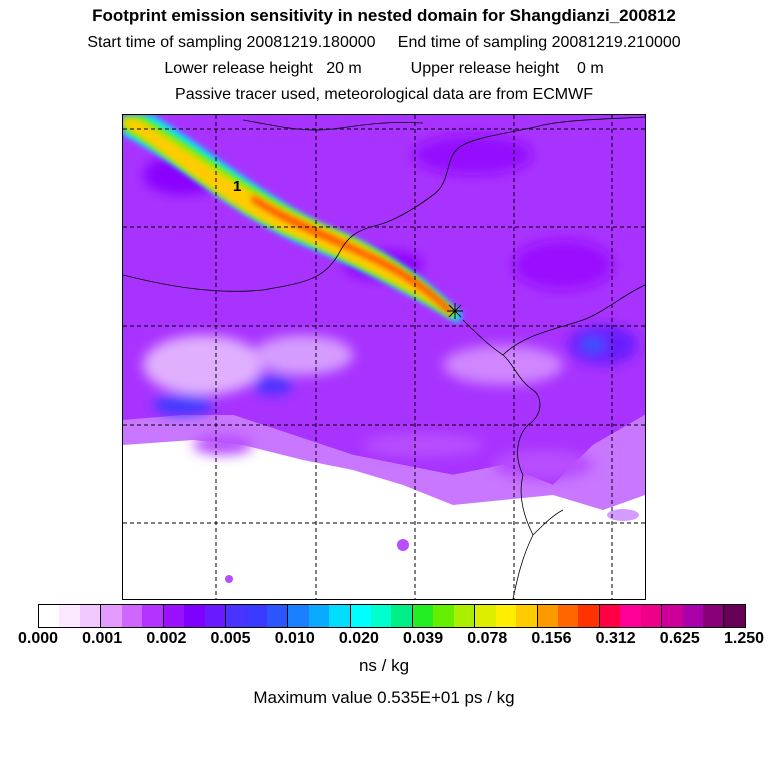  Describe the element at coordinates (679, 638) in the screenshot. I see `colorbar-tick-label: 0.625` at that location.